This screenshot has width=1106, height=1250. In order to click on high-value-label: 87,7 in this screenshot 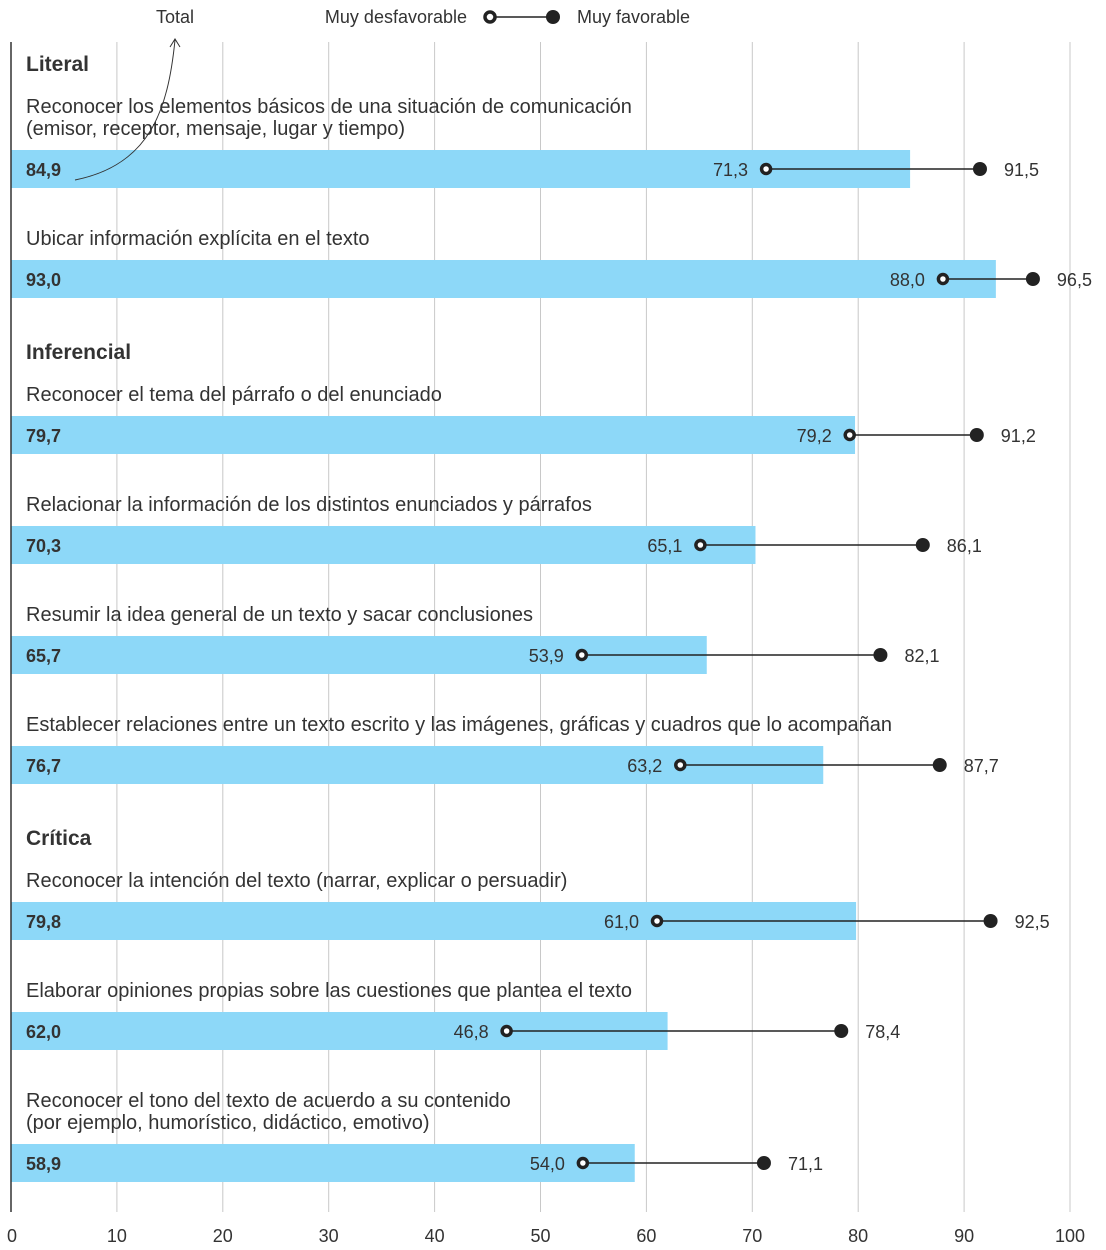, I will do `click(981, 766)`.